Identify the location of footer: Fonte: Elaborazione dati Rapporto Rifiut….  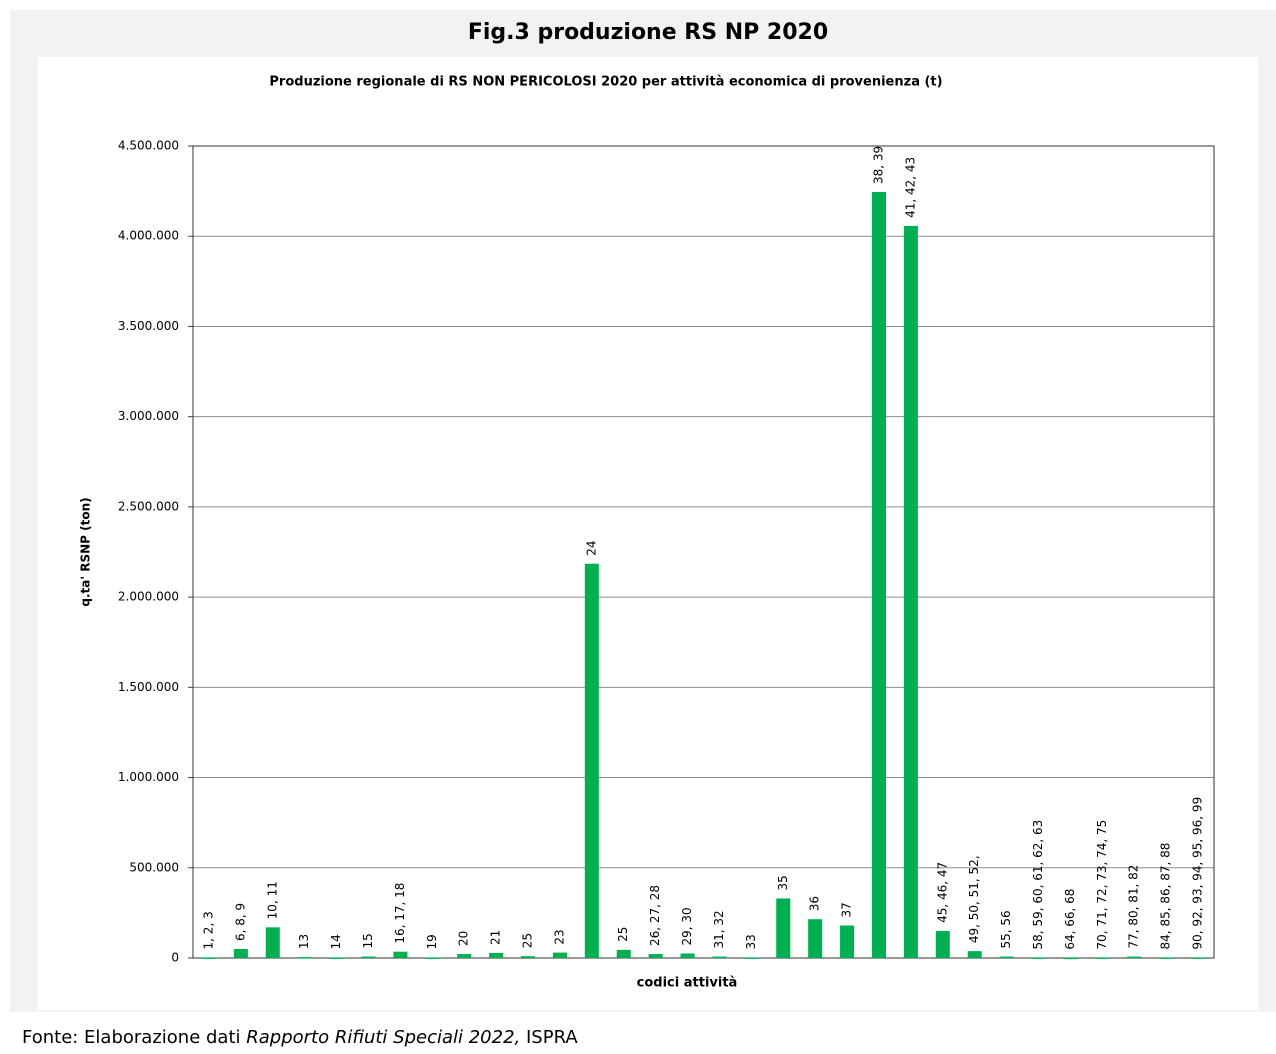
(300, 1037).